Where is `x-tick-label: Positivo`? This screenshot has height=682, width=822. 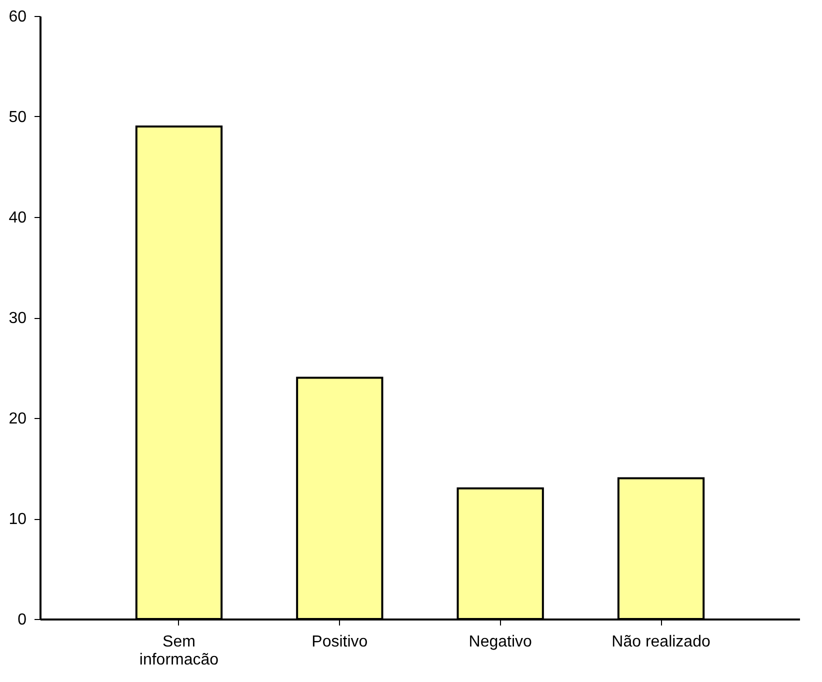
x-tick-label: Positivo is located at coordinates (340, 642).